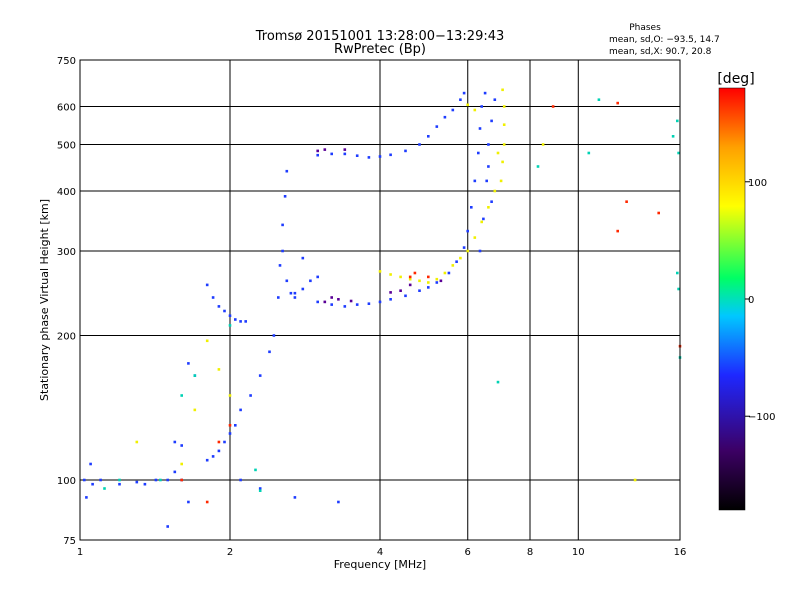 The image size is (800, 600). Describe the element at coordinates (230, 552) in the screenshot. I see `x-tick-label: 2` at that location.